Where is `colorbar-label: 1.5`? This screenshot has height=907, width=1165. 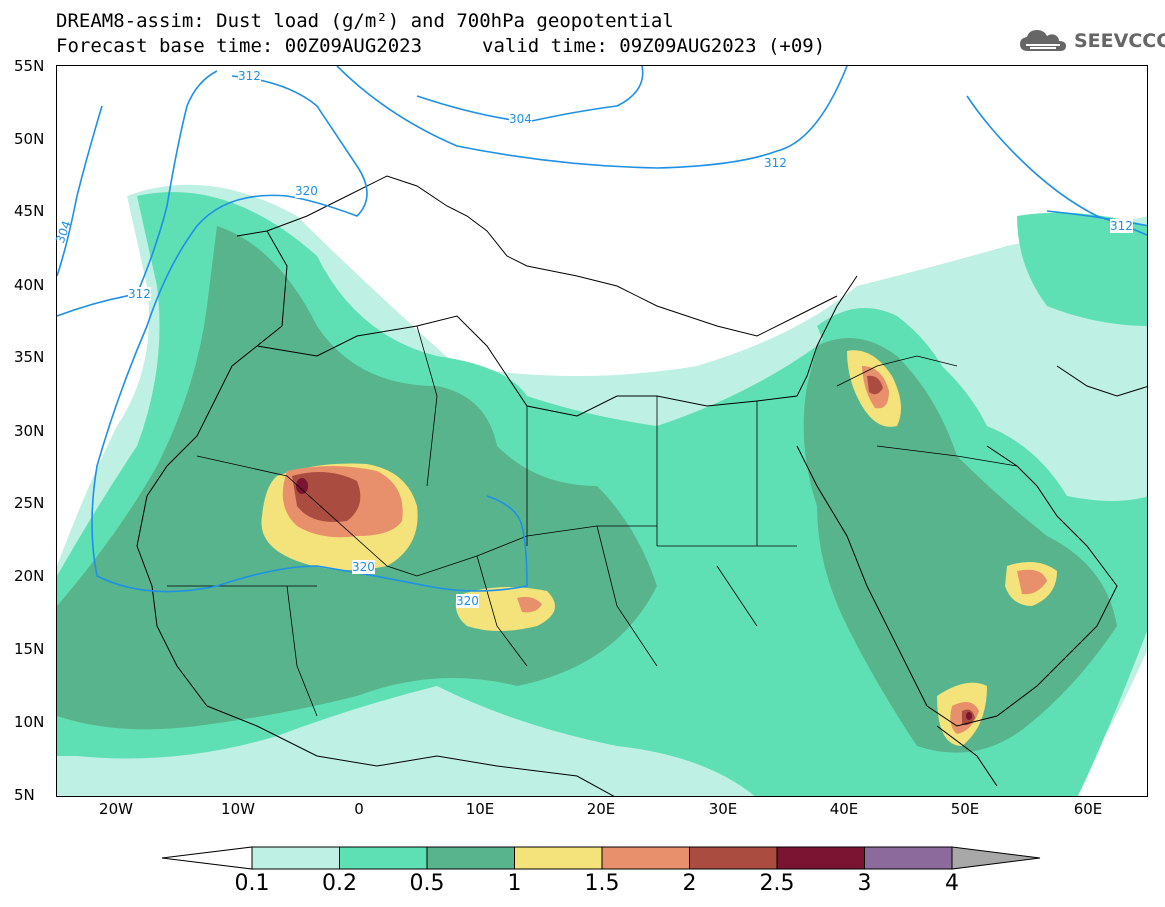 colorbar-label: 1.5 is located at coordinates (602, 883).